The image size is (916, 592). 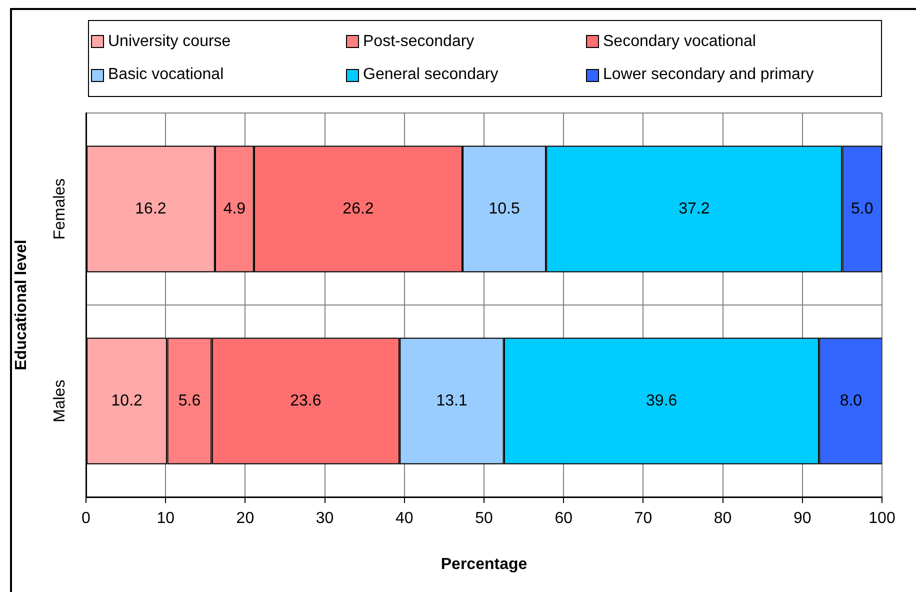 I want to click on legend-label: General secondary, so click(x=430, y=75).